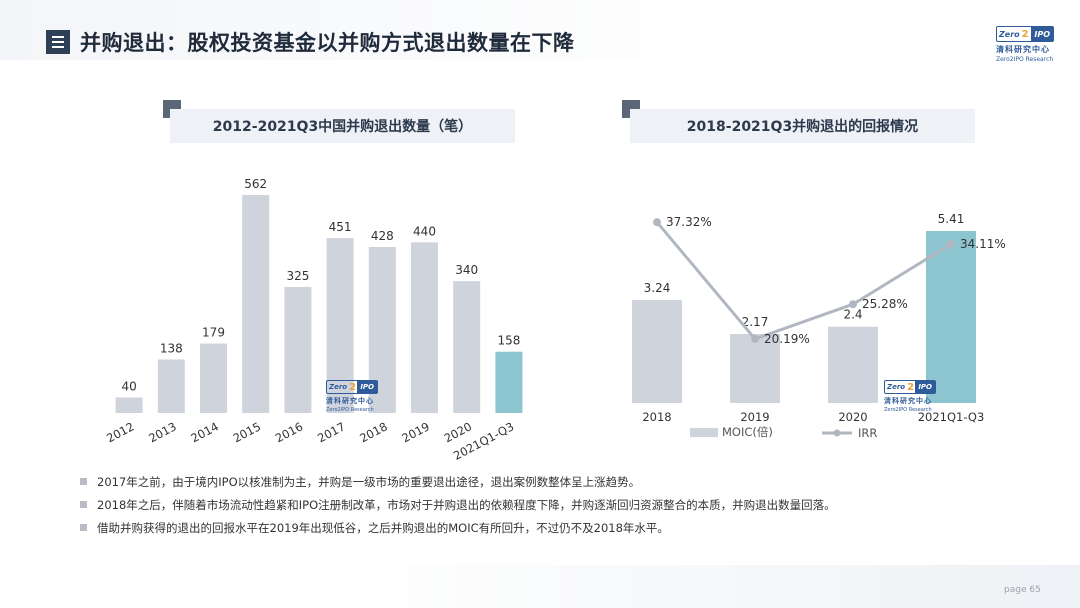 The height and width of the screenshot is (608, 1080). What do you see at coordinates (704, 432) in the screenshot?
I see `legend-moic-swatch` at bounding box center [704, 432].